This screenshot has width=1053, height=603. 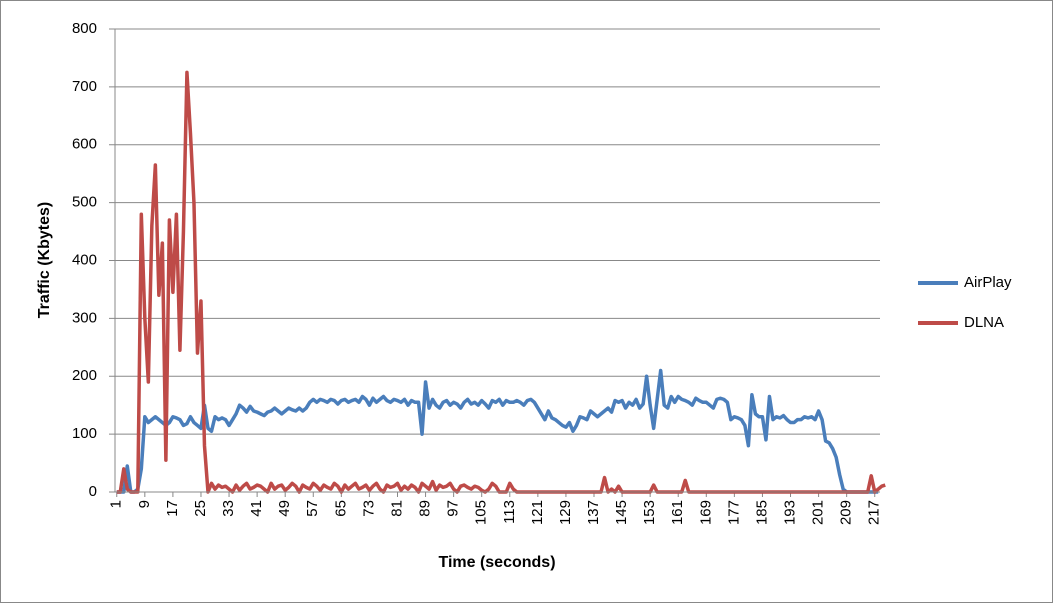 I want to click on x-tick-label: 1, so click(x=116, y=504).